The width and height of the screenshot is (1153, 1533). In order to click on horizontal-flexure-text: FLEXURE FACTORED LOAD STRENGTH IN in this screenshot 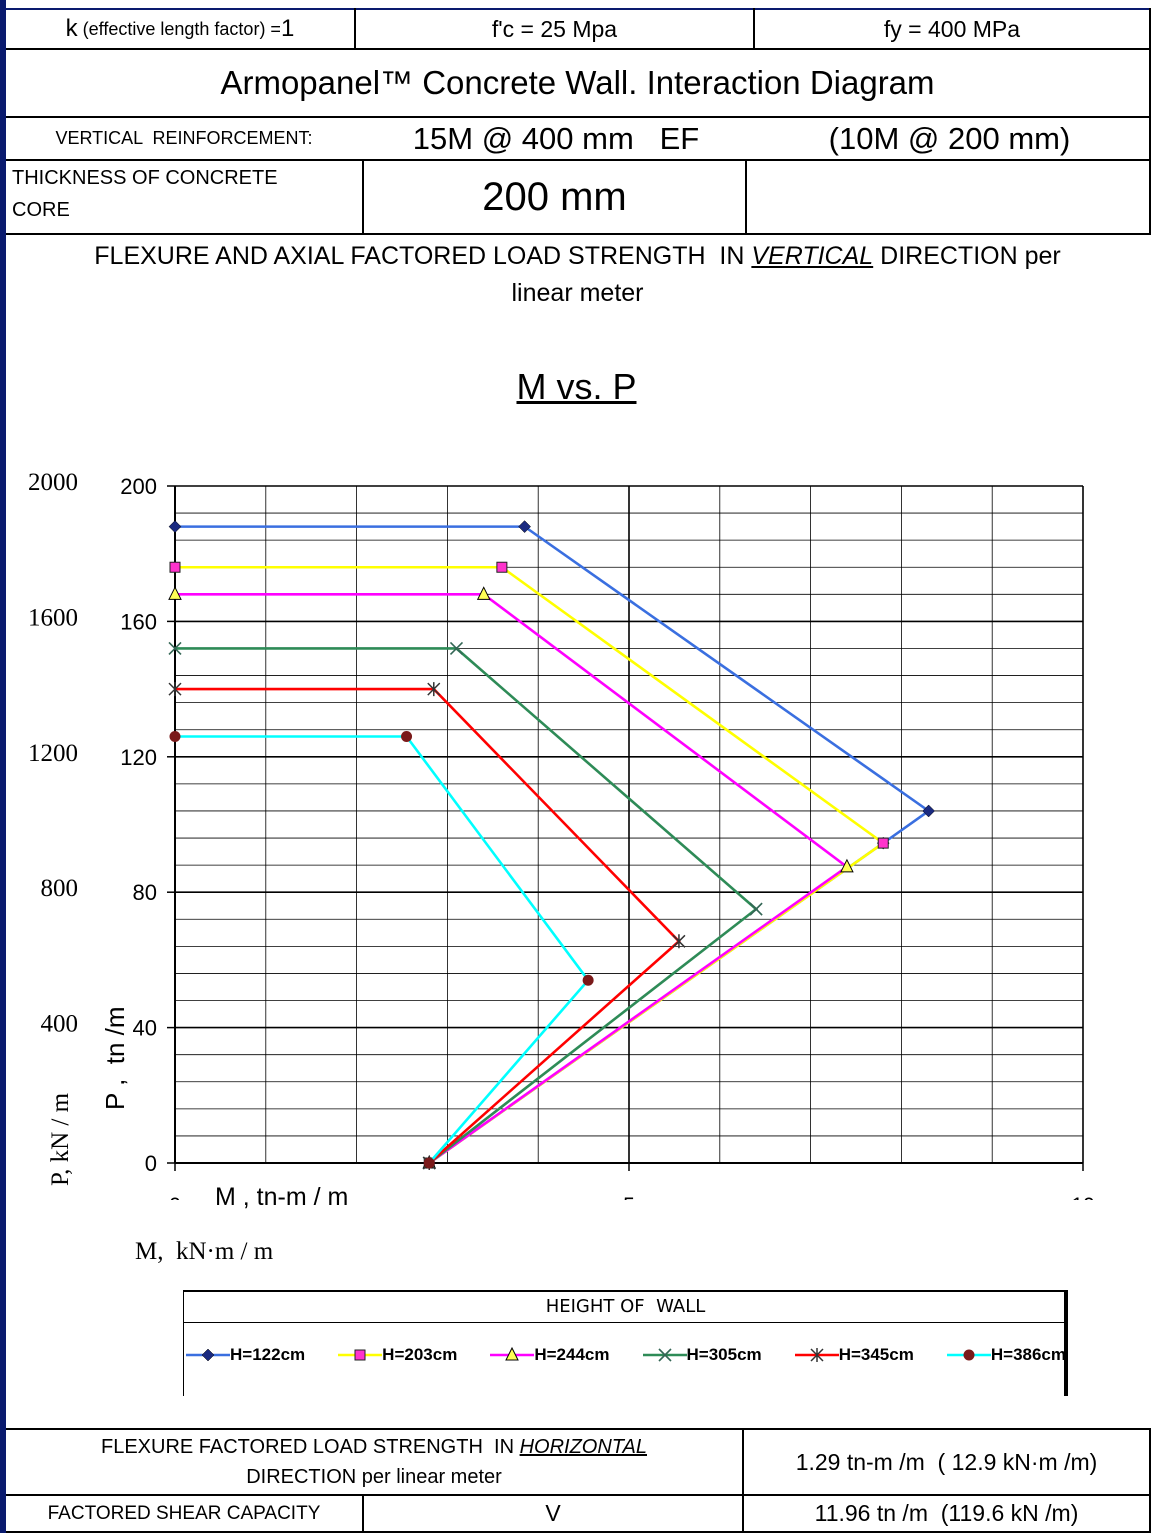, I will do `click(310, 1447)`.